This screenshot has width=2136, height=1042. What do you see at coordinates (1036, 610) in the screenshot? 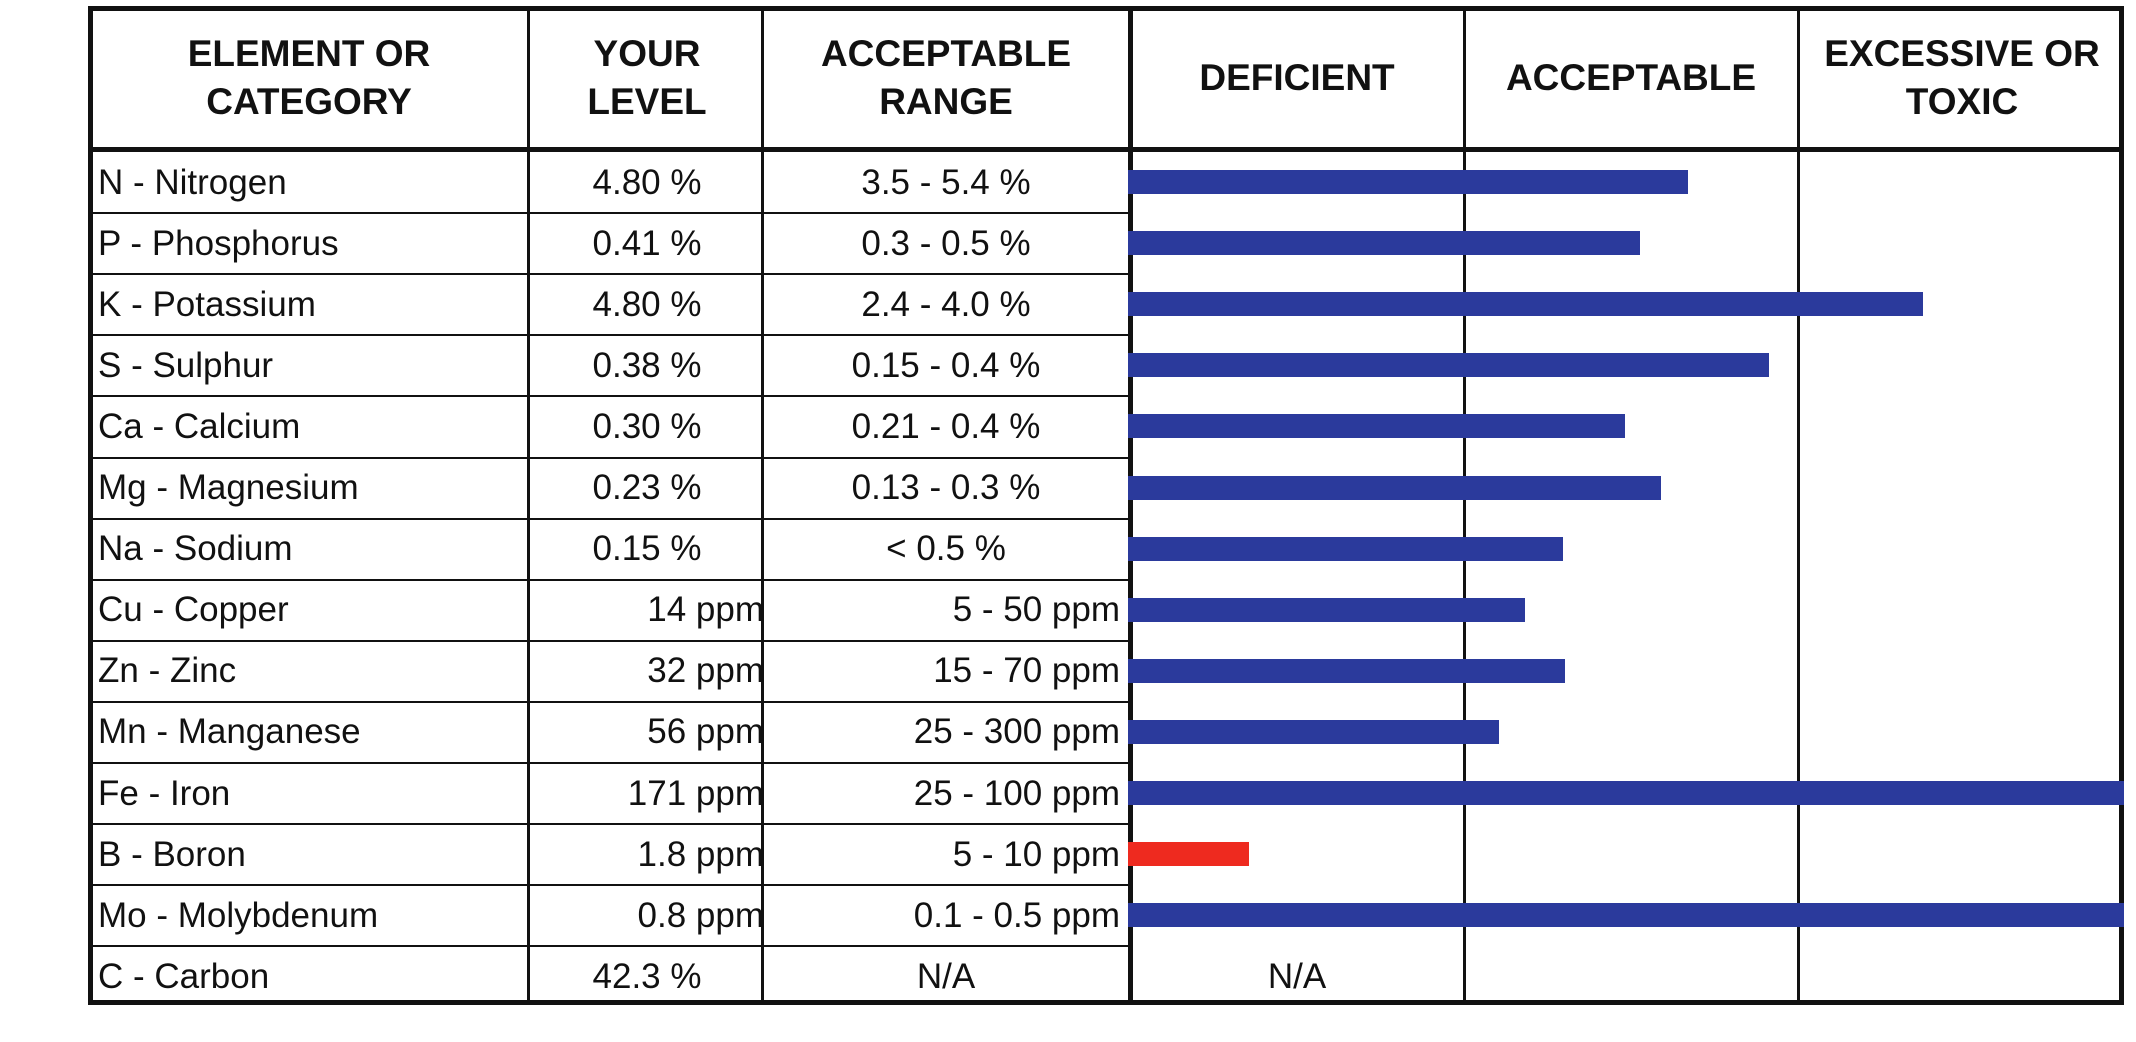
I see `row-acceptable-range: 5 - 50 ppm` at bounding box center [1036, 610].